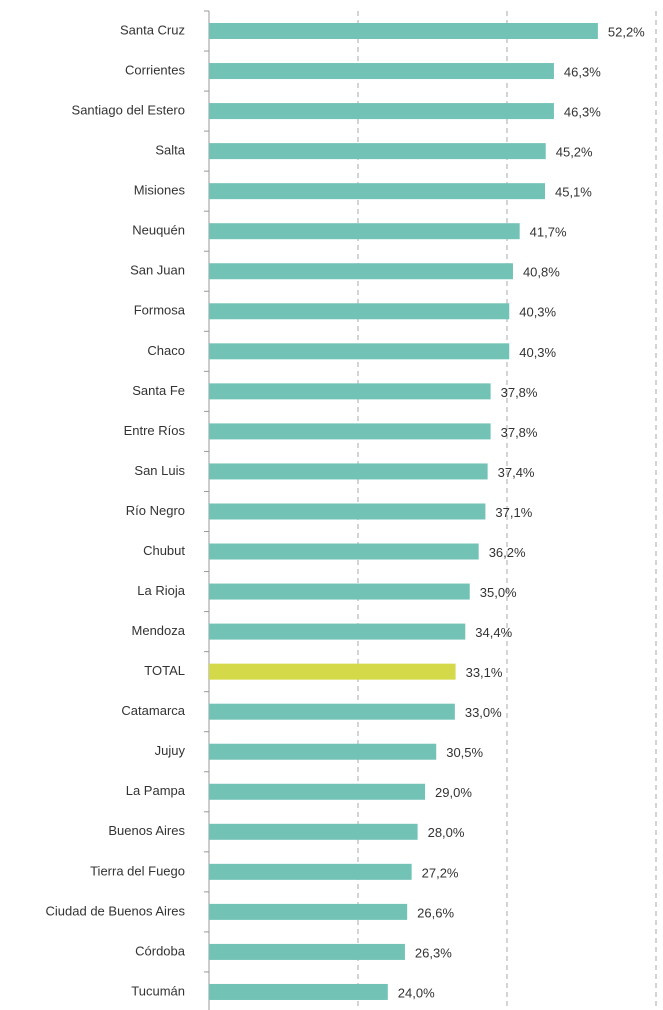 The image size is (663, 1010). I want to click on value-label: 37,4%, so click(516, 472).